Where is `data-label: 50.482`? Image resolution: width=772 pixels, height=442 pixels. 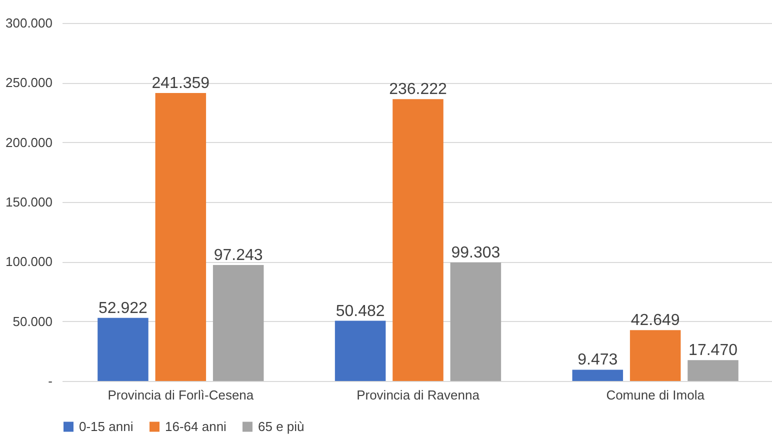
data-label: 50.482 is located at coordinates (360, 311).